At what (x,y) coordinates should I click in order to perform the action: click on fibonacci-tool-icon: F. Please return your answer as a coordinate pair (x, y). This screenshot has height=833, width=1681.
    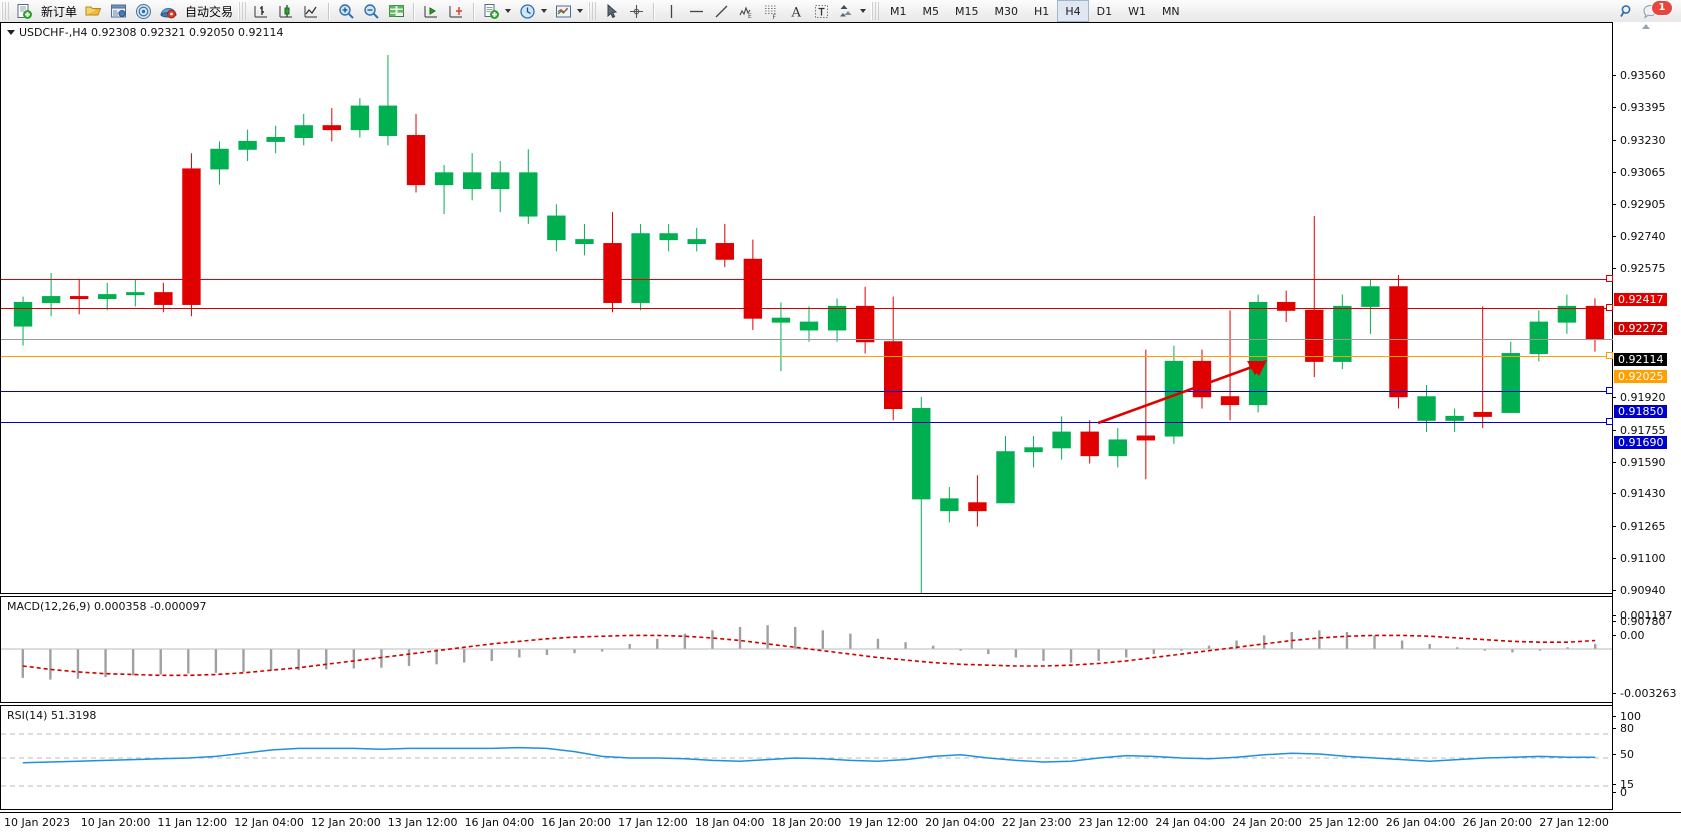
    Looking at the image, I should click on (771, 11).